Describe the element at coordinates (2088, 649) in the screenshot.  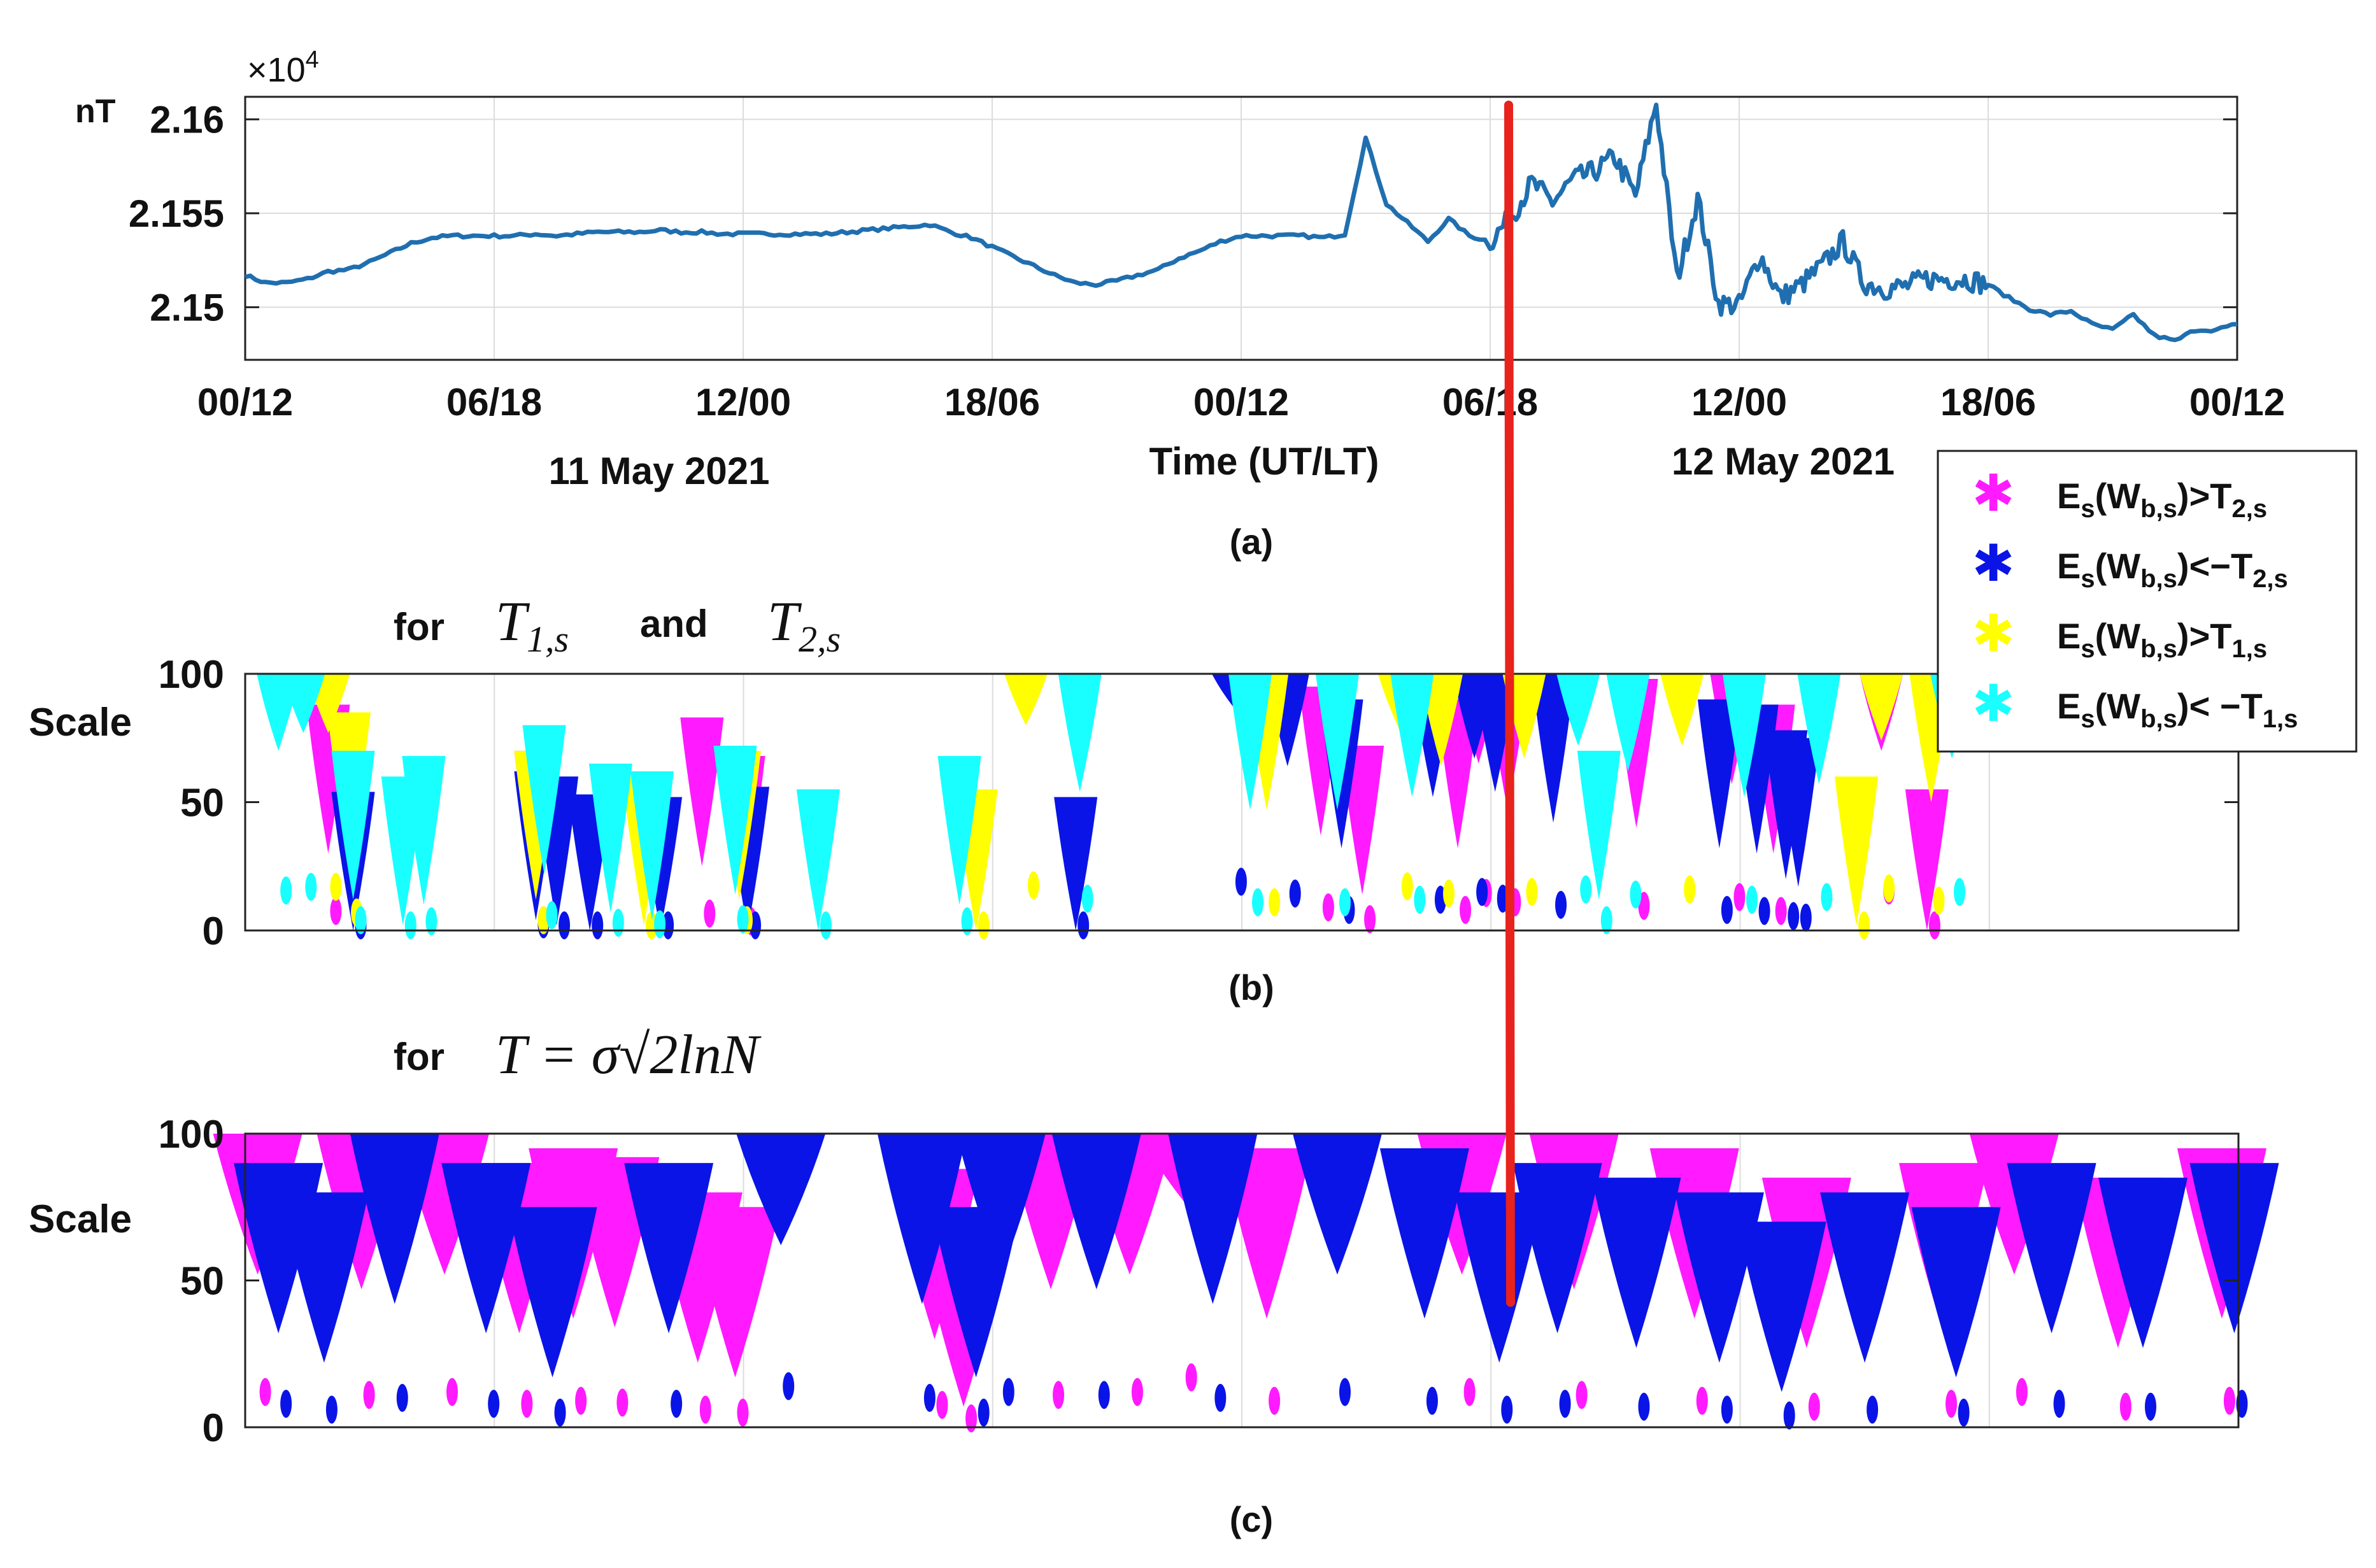
I see `legend-label-part: s` at that location.